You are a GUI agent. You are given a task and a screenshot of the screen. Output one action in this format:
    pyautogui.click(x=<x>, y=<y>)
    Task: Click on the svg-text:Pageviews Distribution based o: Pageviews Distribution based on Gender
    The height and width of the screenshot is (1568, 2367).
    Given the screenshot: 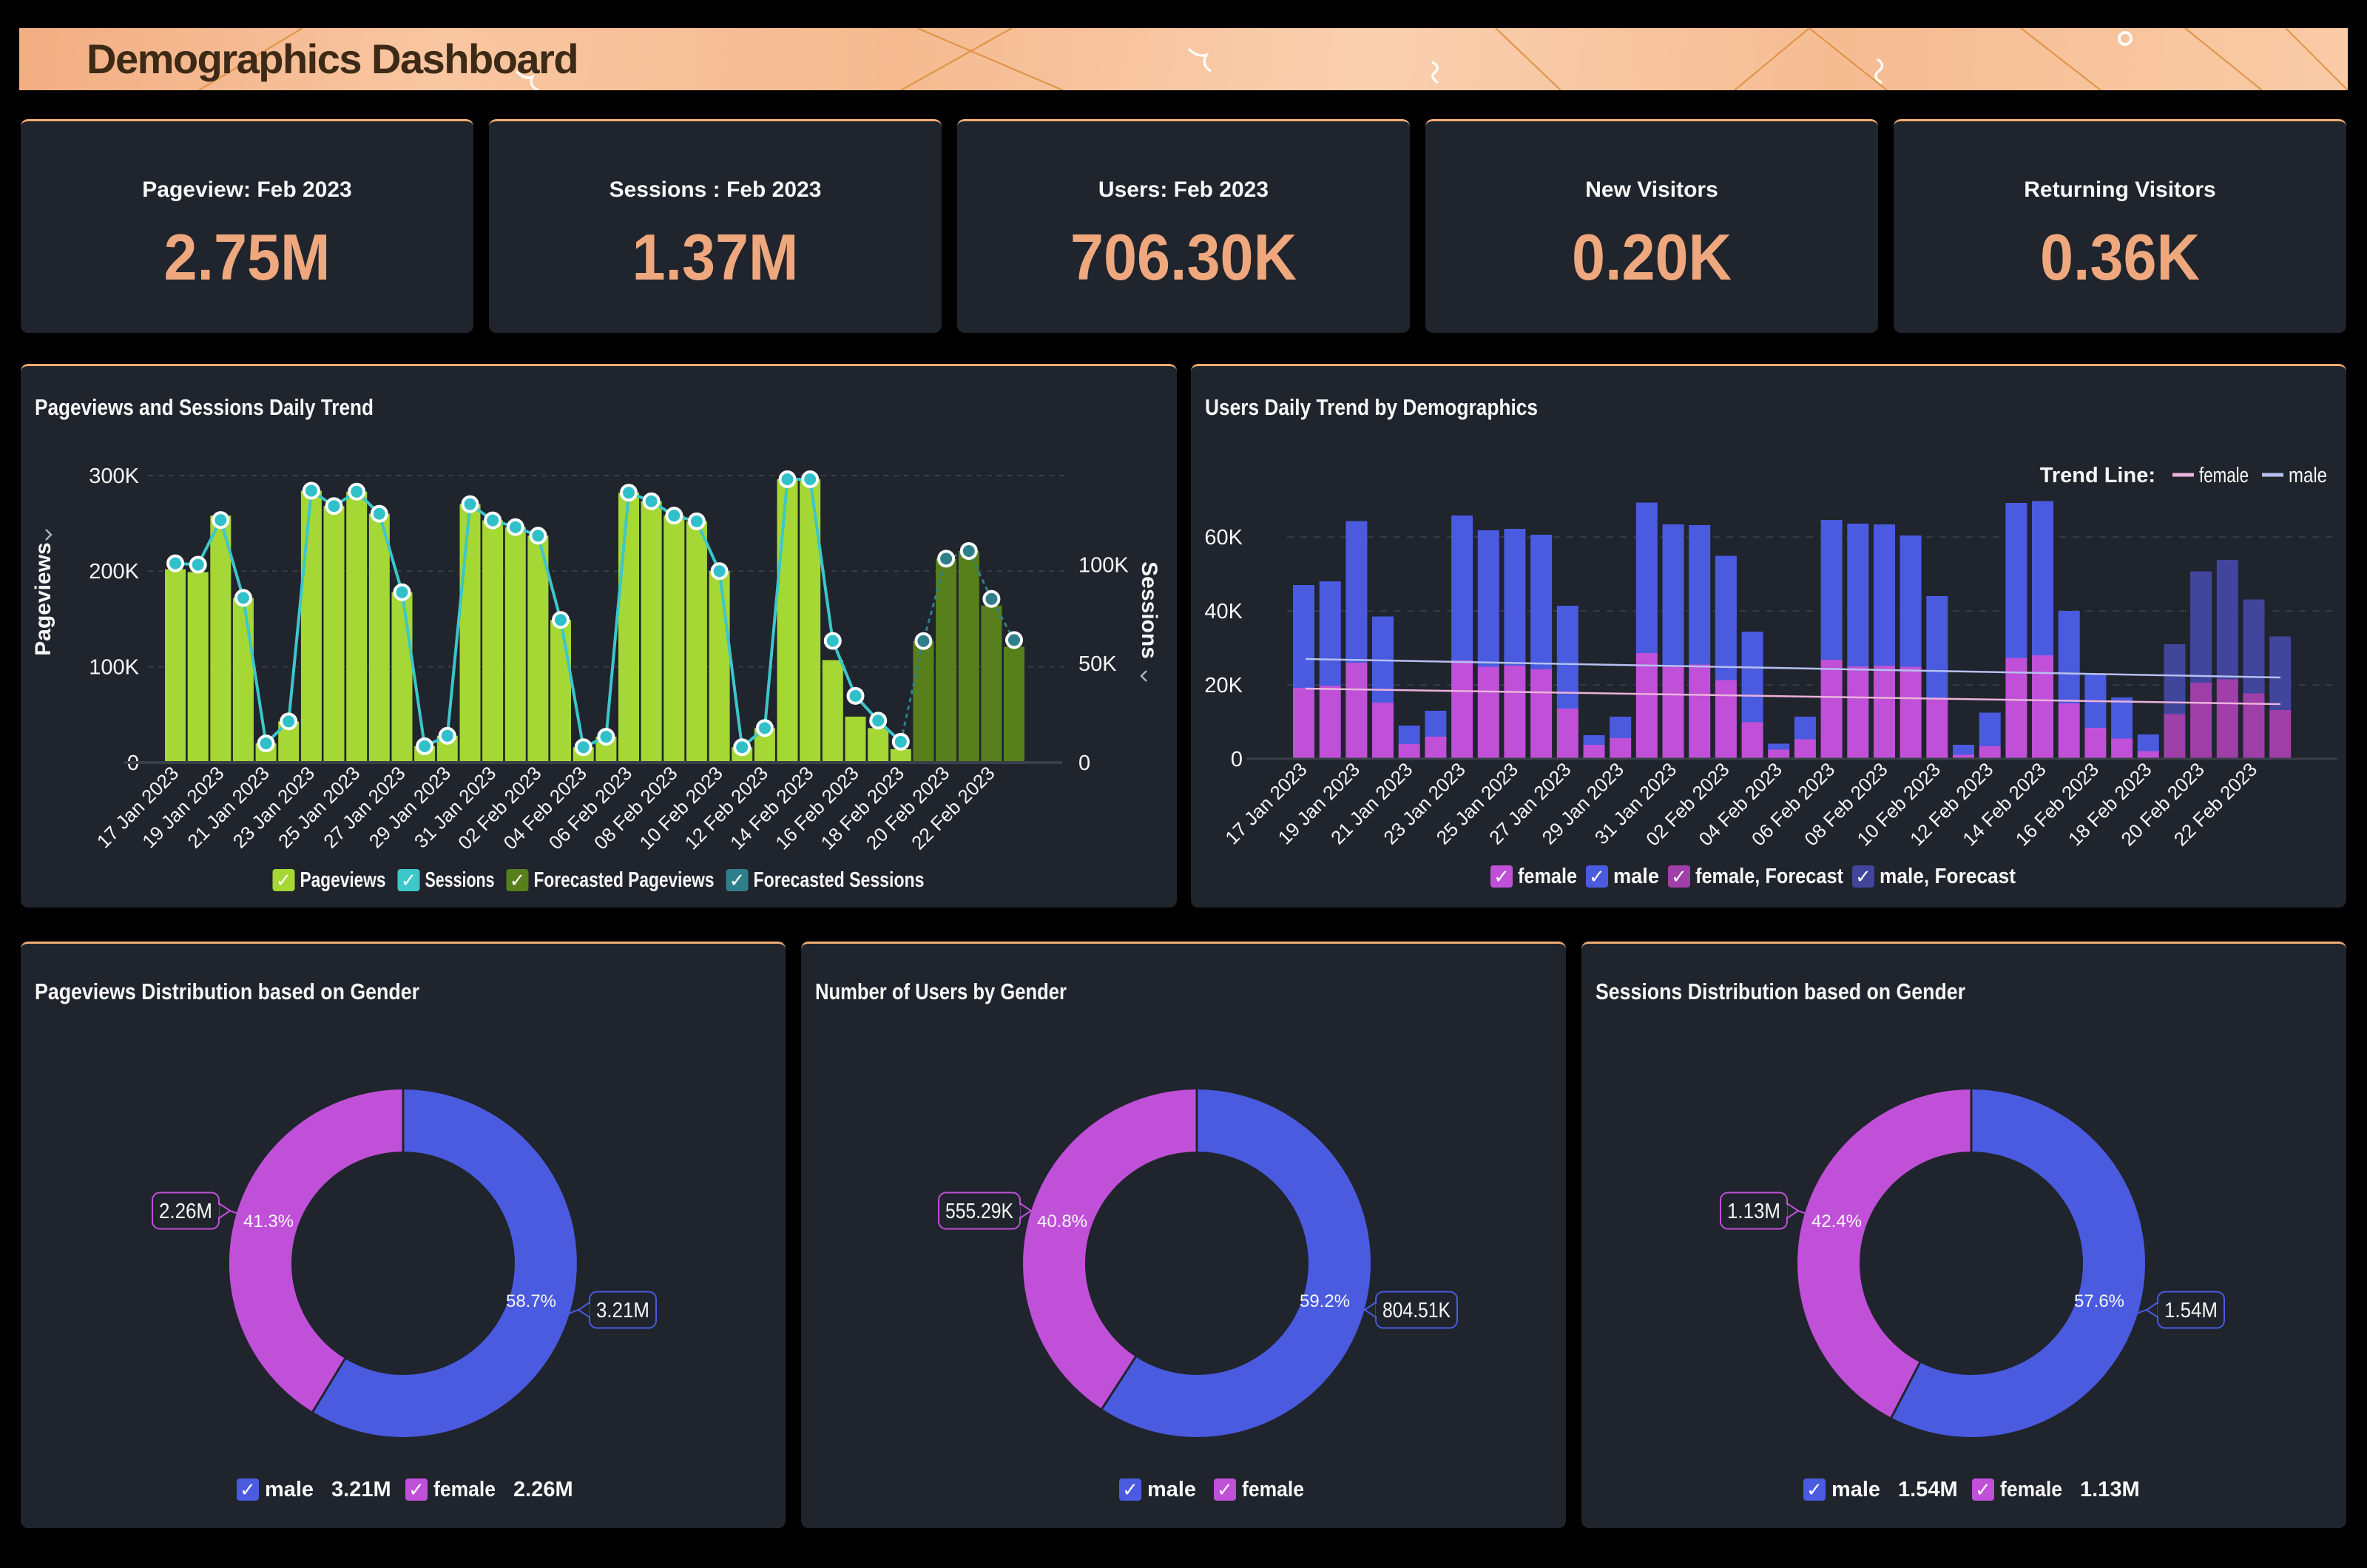 What is the action you would take?
    pyautogui.click(x=227, y=991)
    